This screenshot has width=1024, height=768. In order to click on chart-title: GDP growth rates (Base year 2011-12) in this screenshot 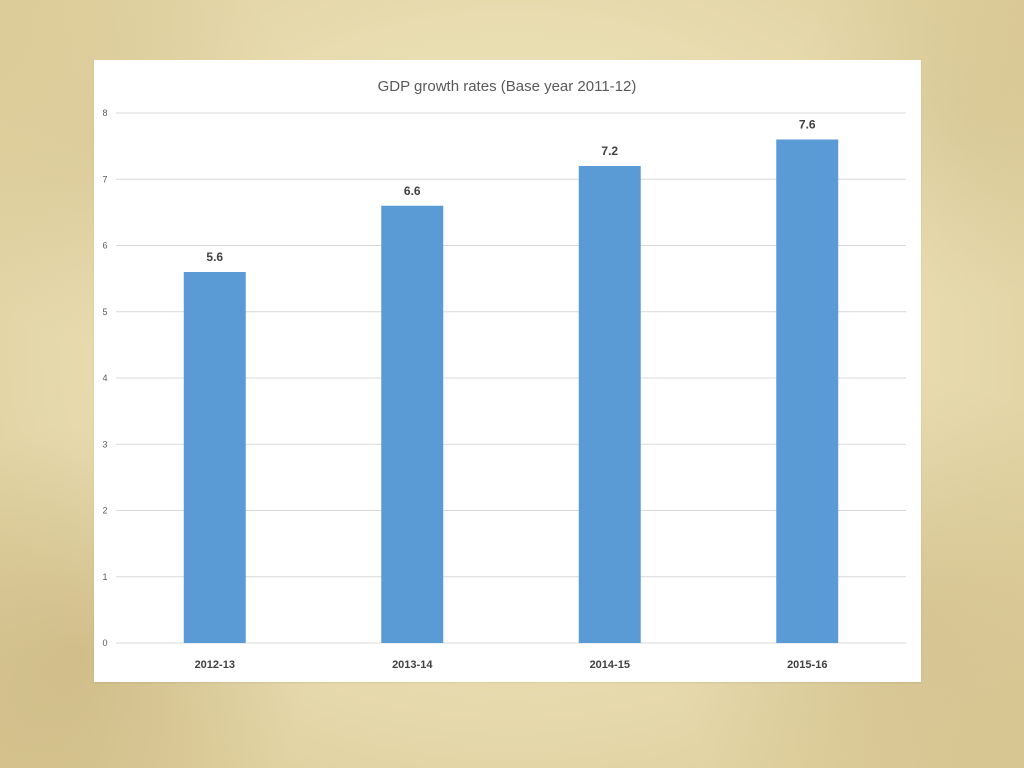, I will do `click(507, 86)`.